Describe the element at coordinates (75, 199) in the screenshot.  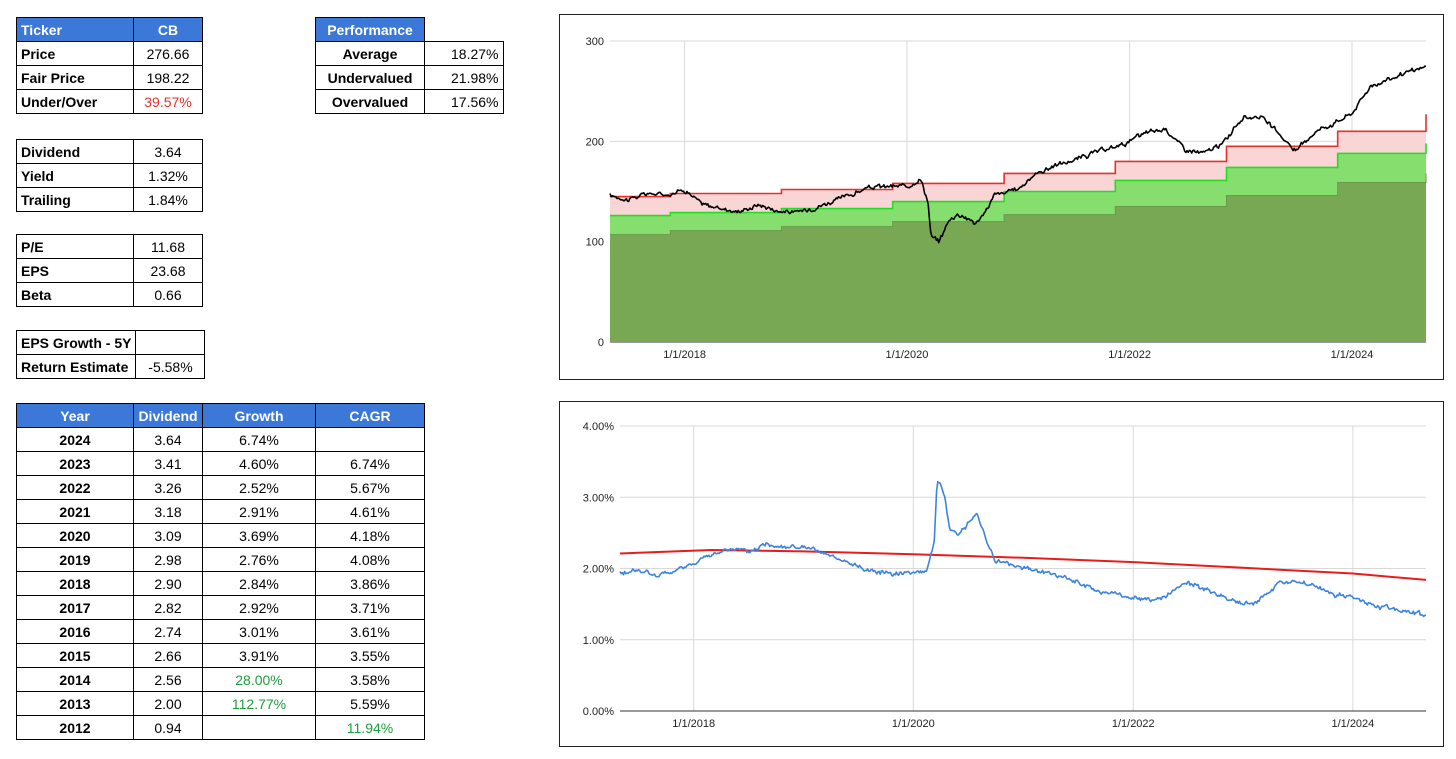
I see `trailing-label: Trailing` at that location.